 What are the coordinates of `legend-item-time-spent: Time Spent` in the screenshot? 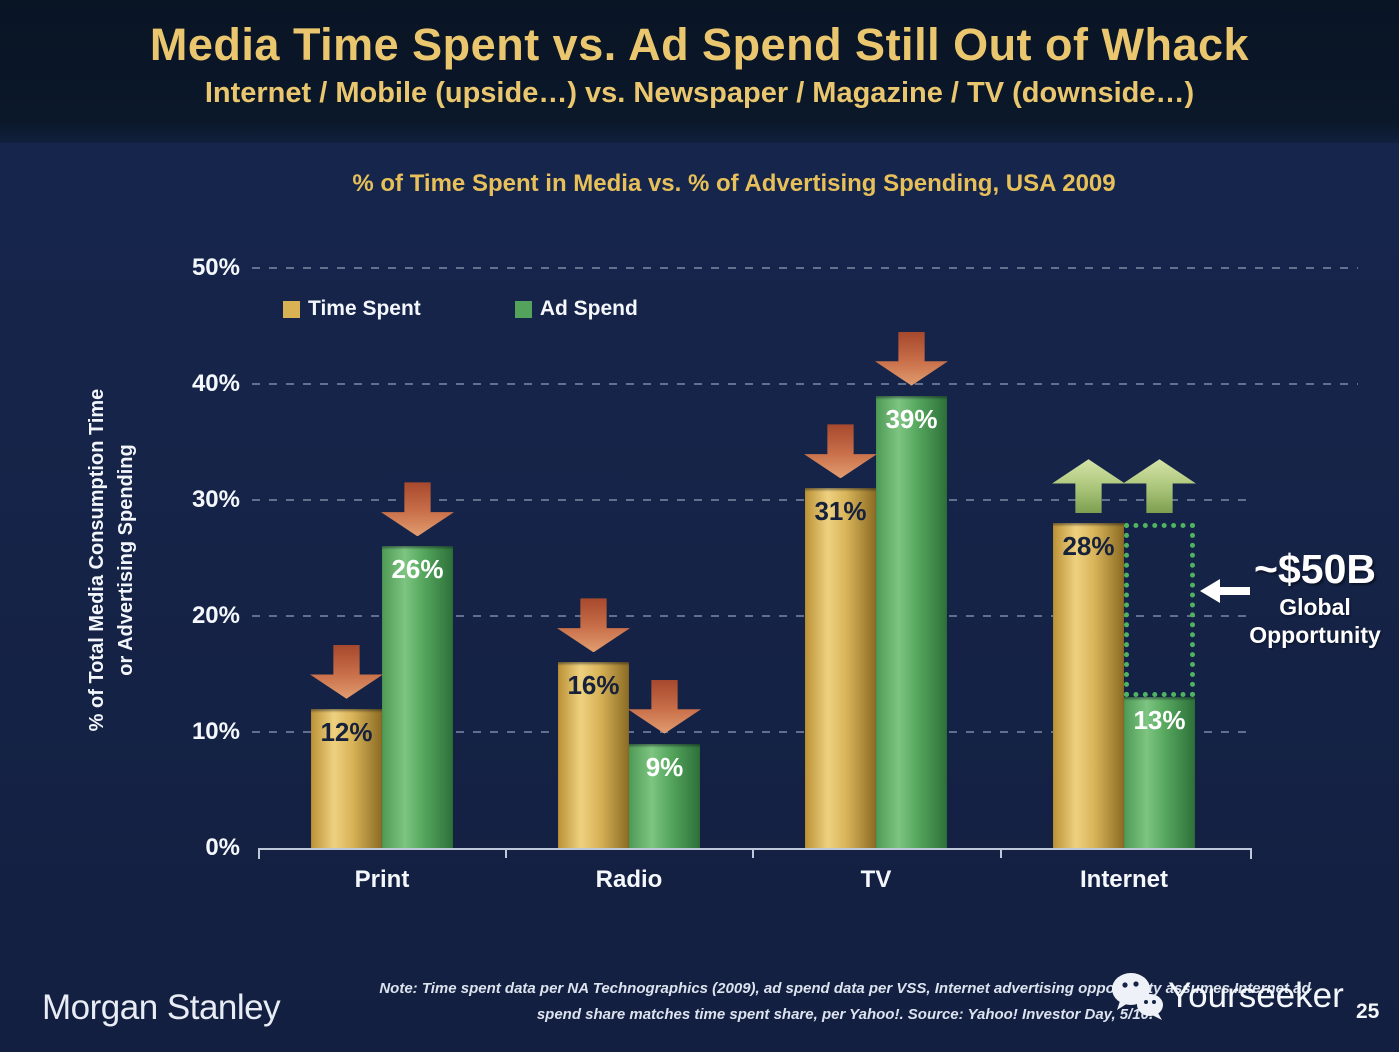 It's located at (352, 309).